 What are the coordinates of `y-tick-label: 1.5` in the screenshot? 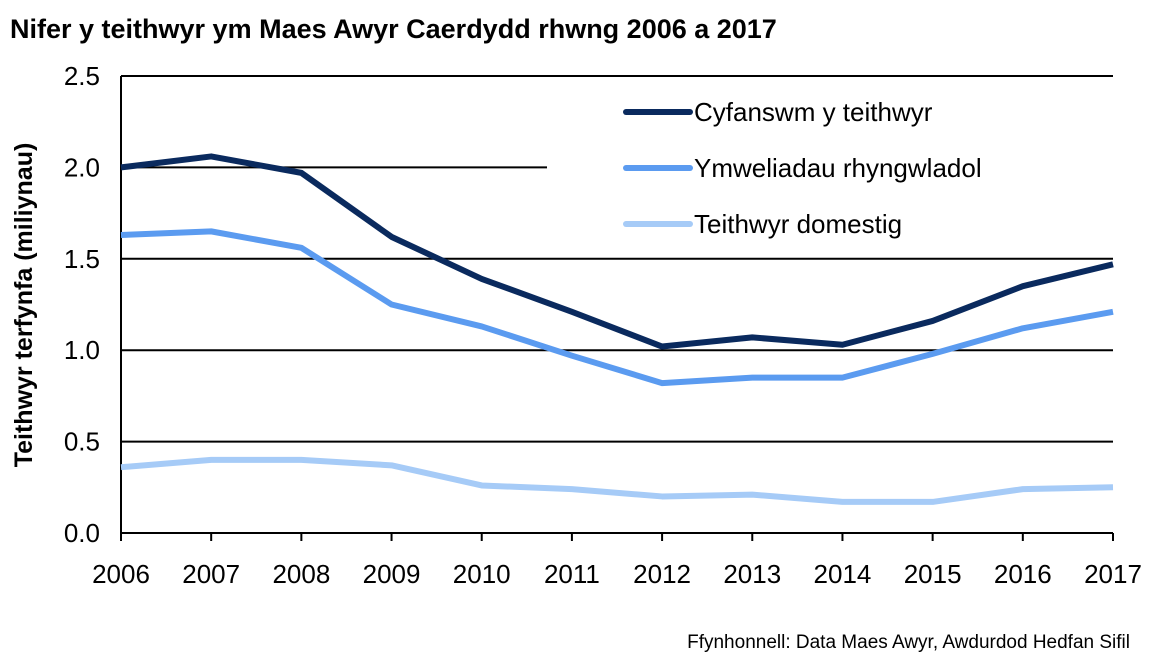 It's located at (82, 259).